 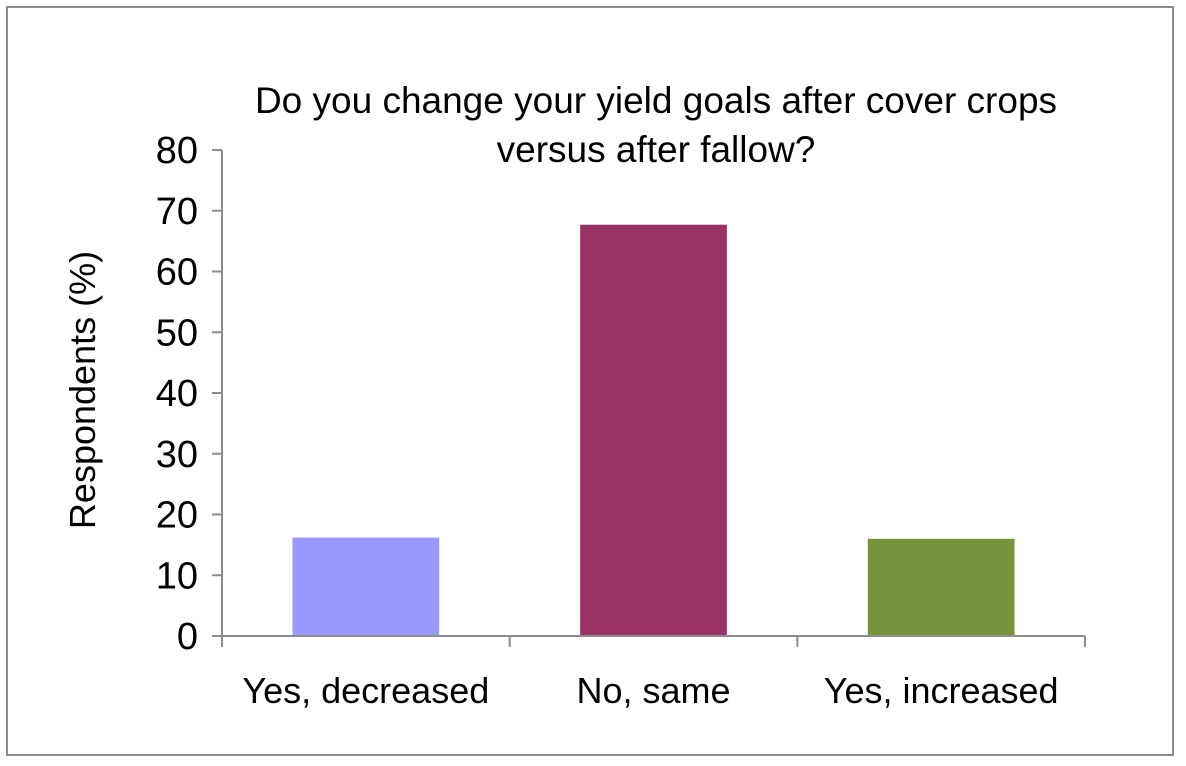 What do you see at coordinates (82, 390) in the screenshot?
I see `y-axis-label: Respondents (%)` at bounding box center [82, 390].